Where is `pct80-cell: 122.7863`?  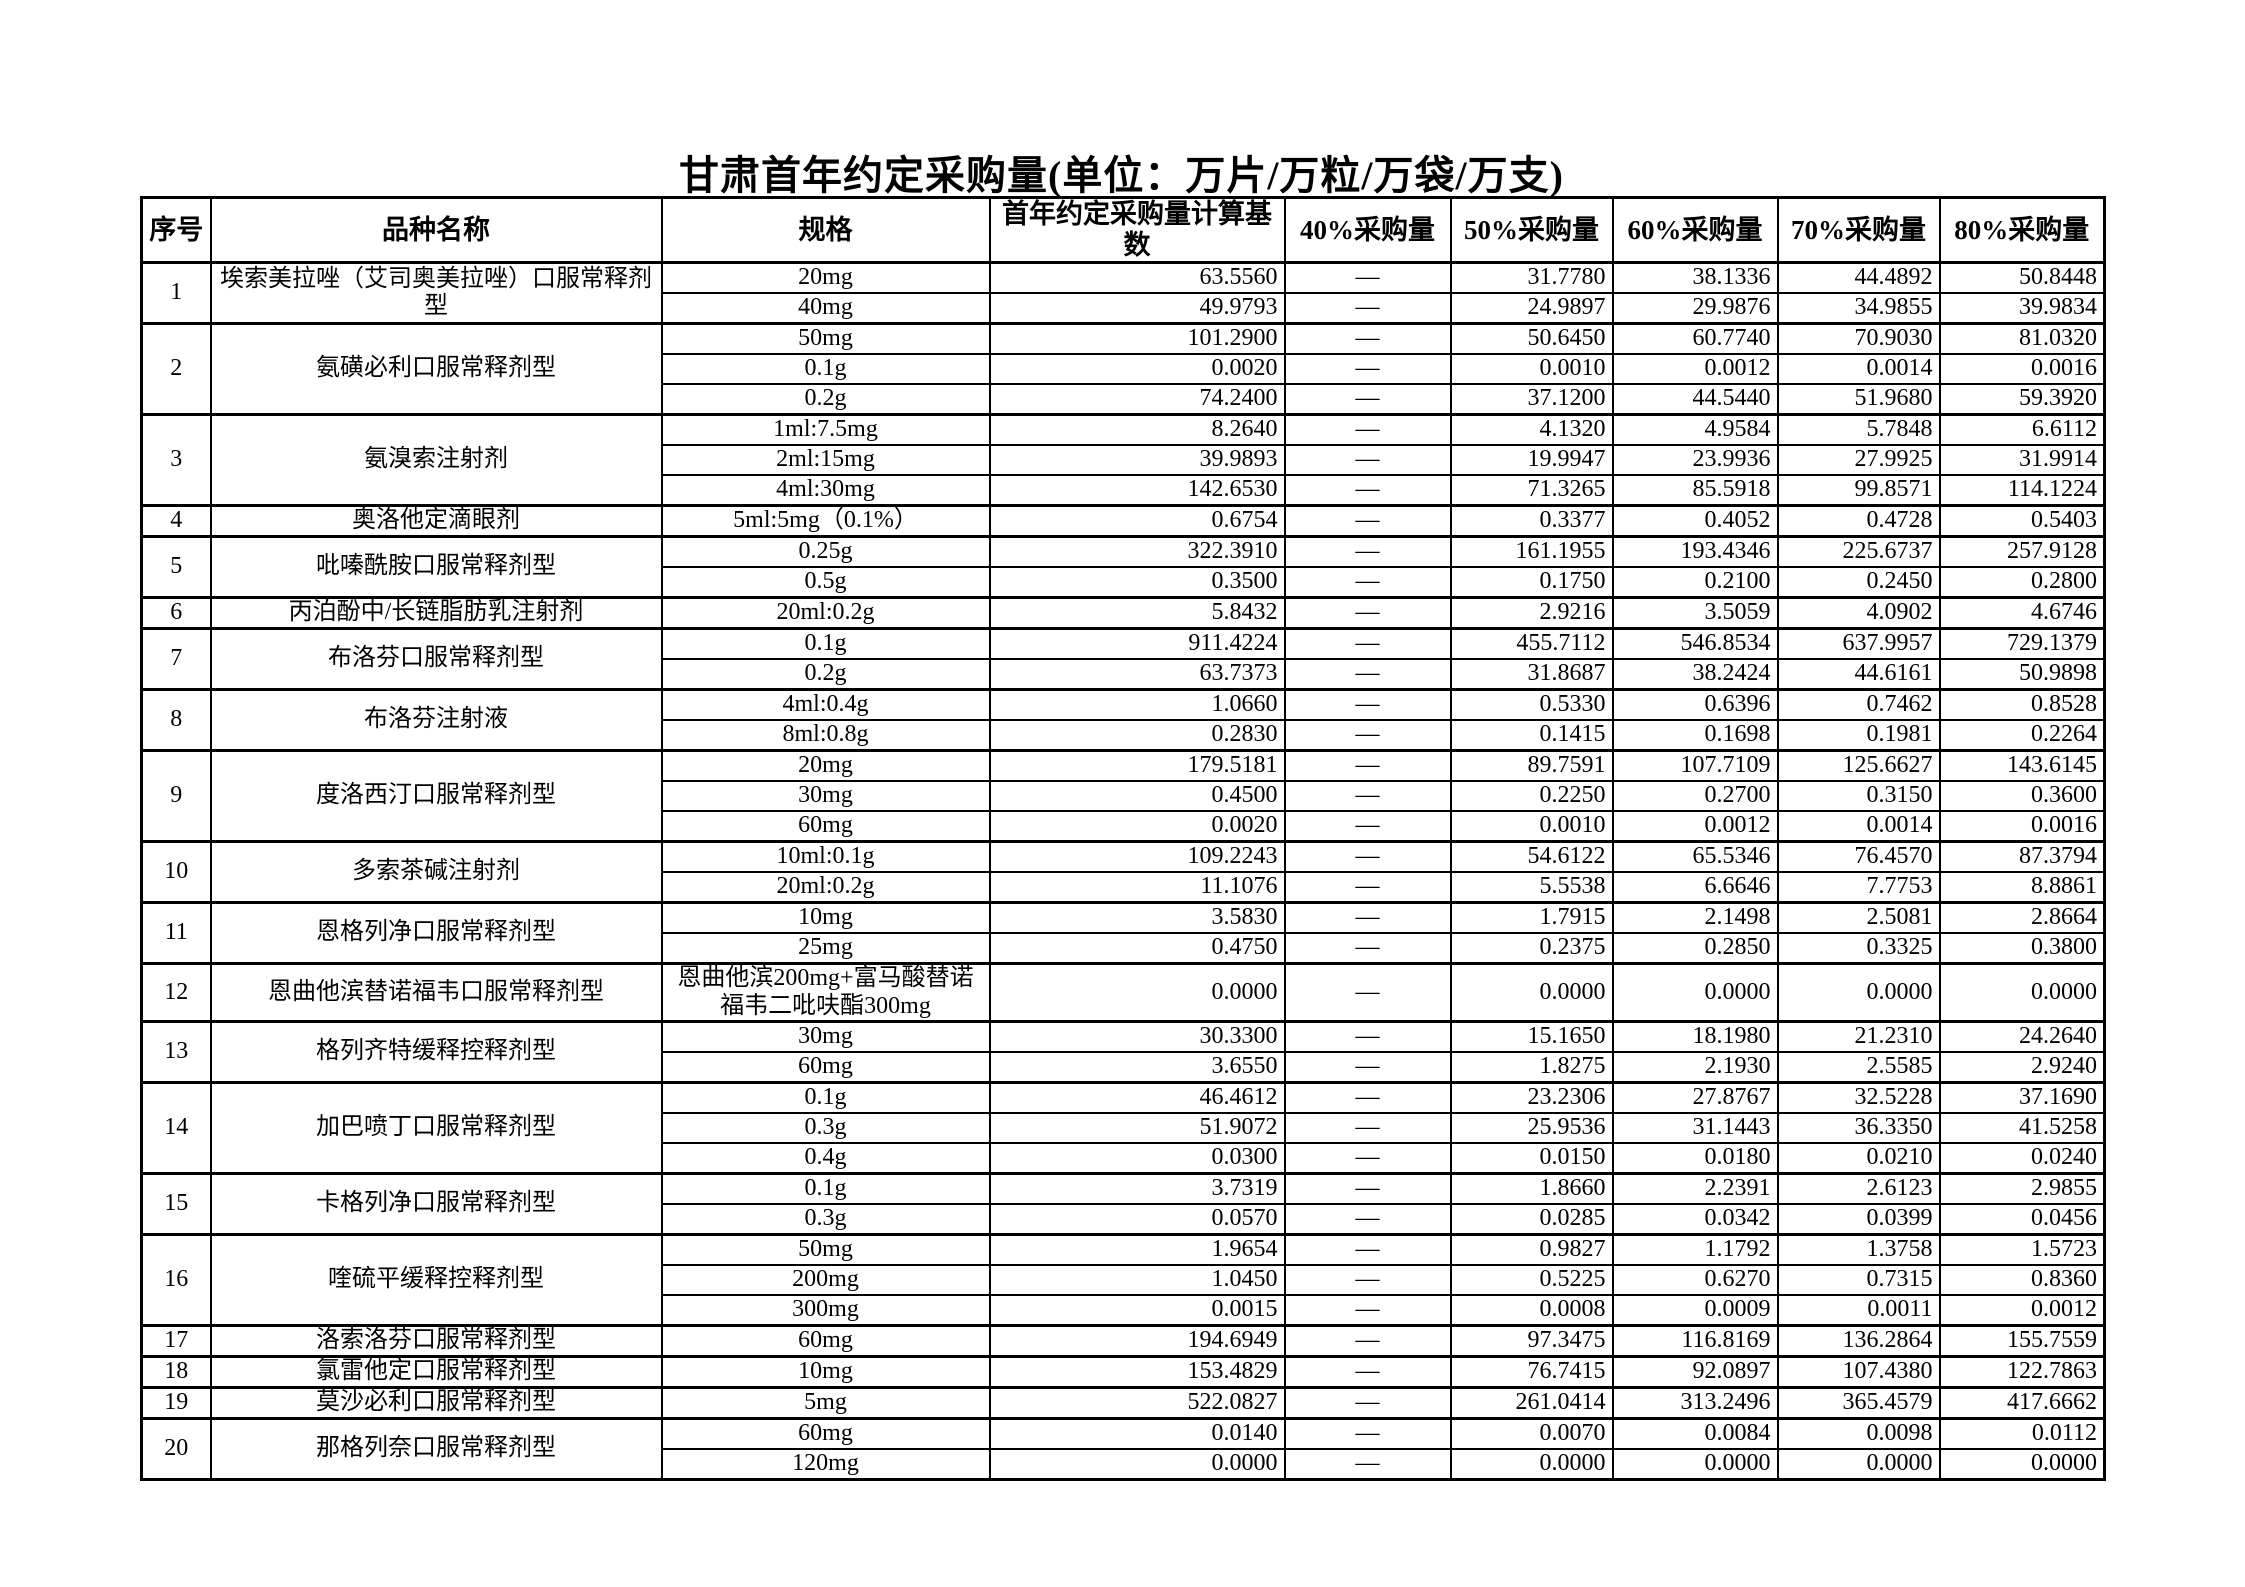 pct80-cell: 122.7863 is located at coordinates (2022, 1372).